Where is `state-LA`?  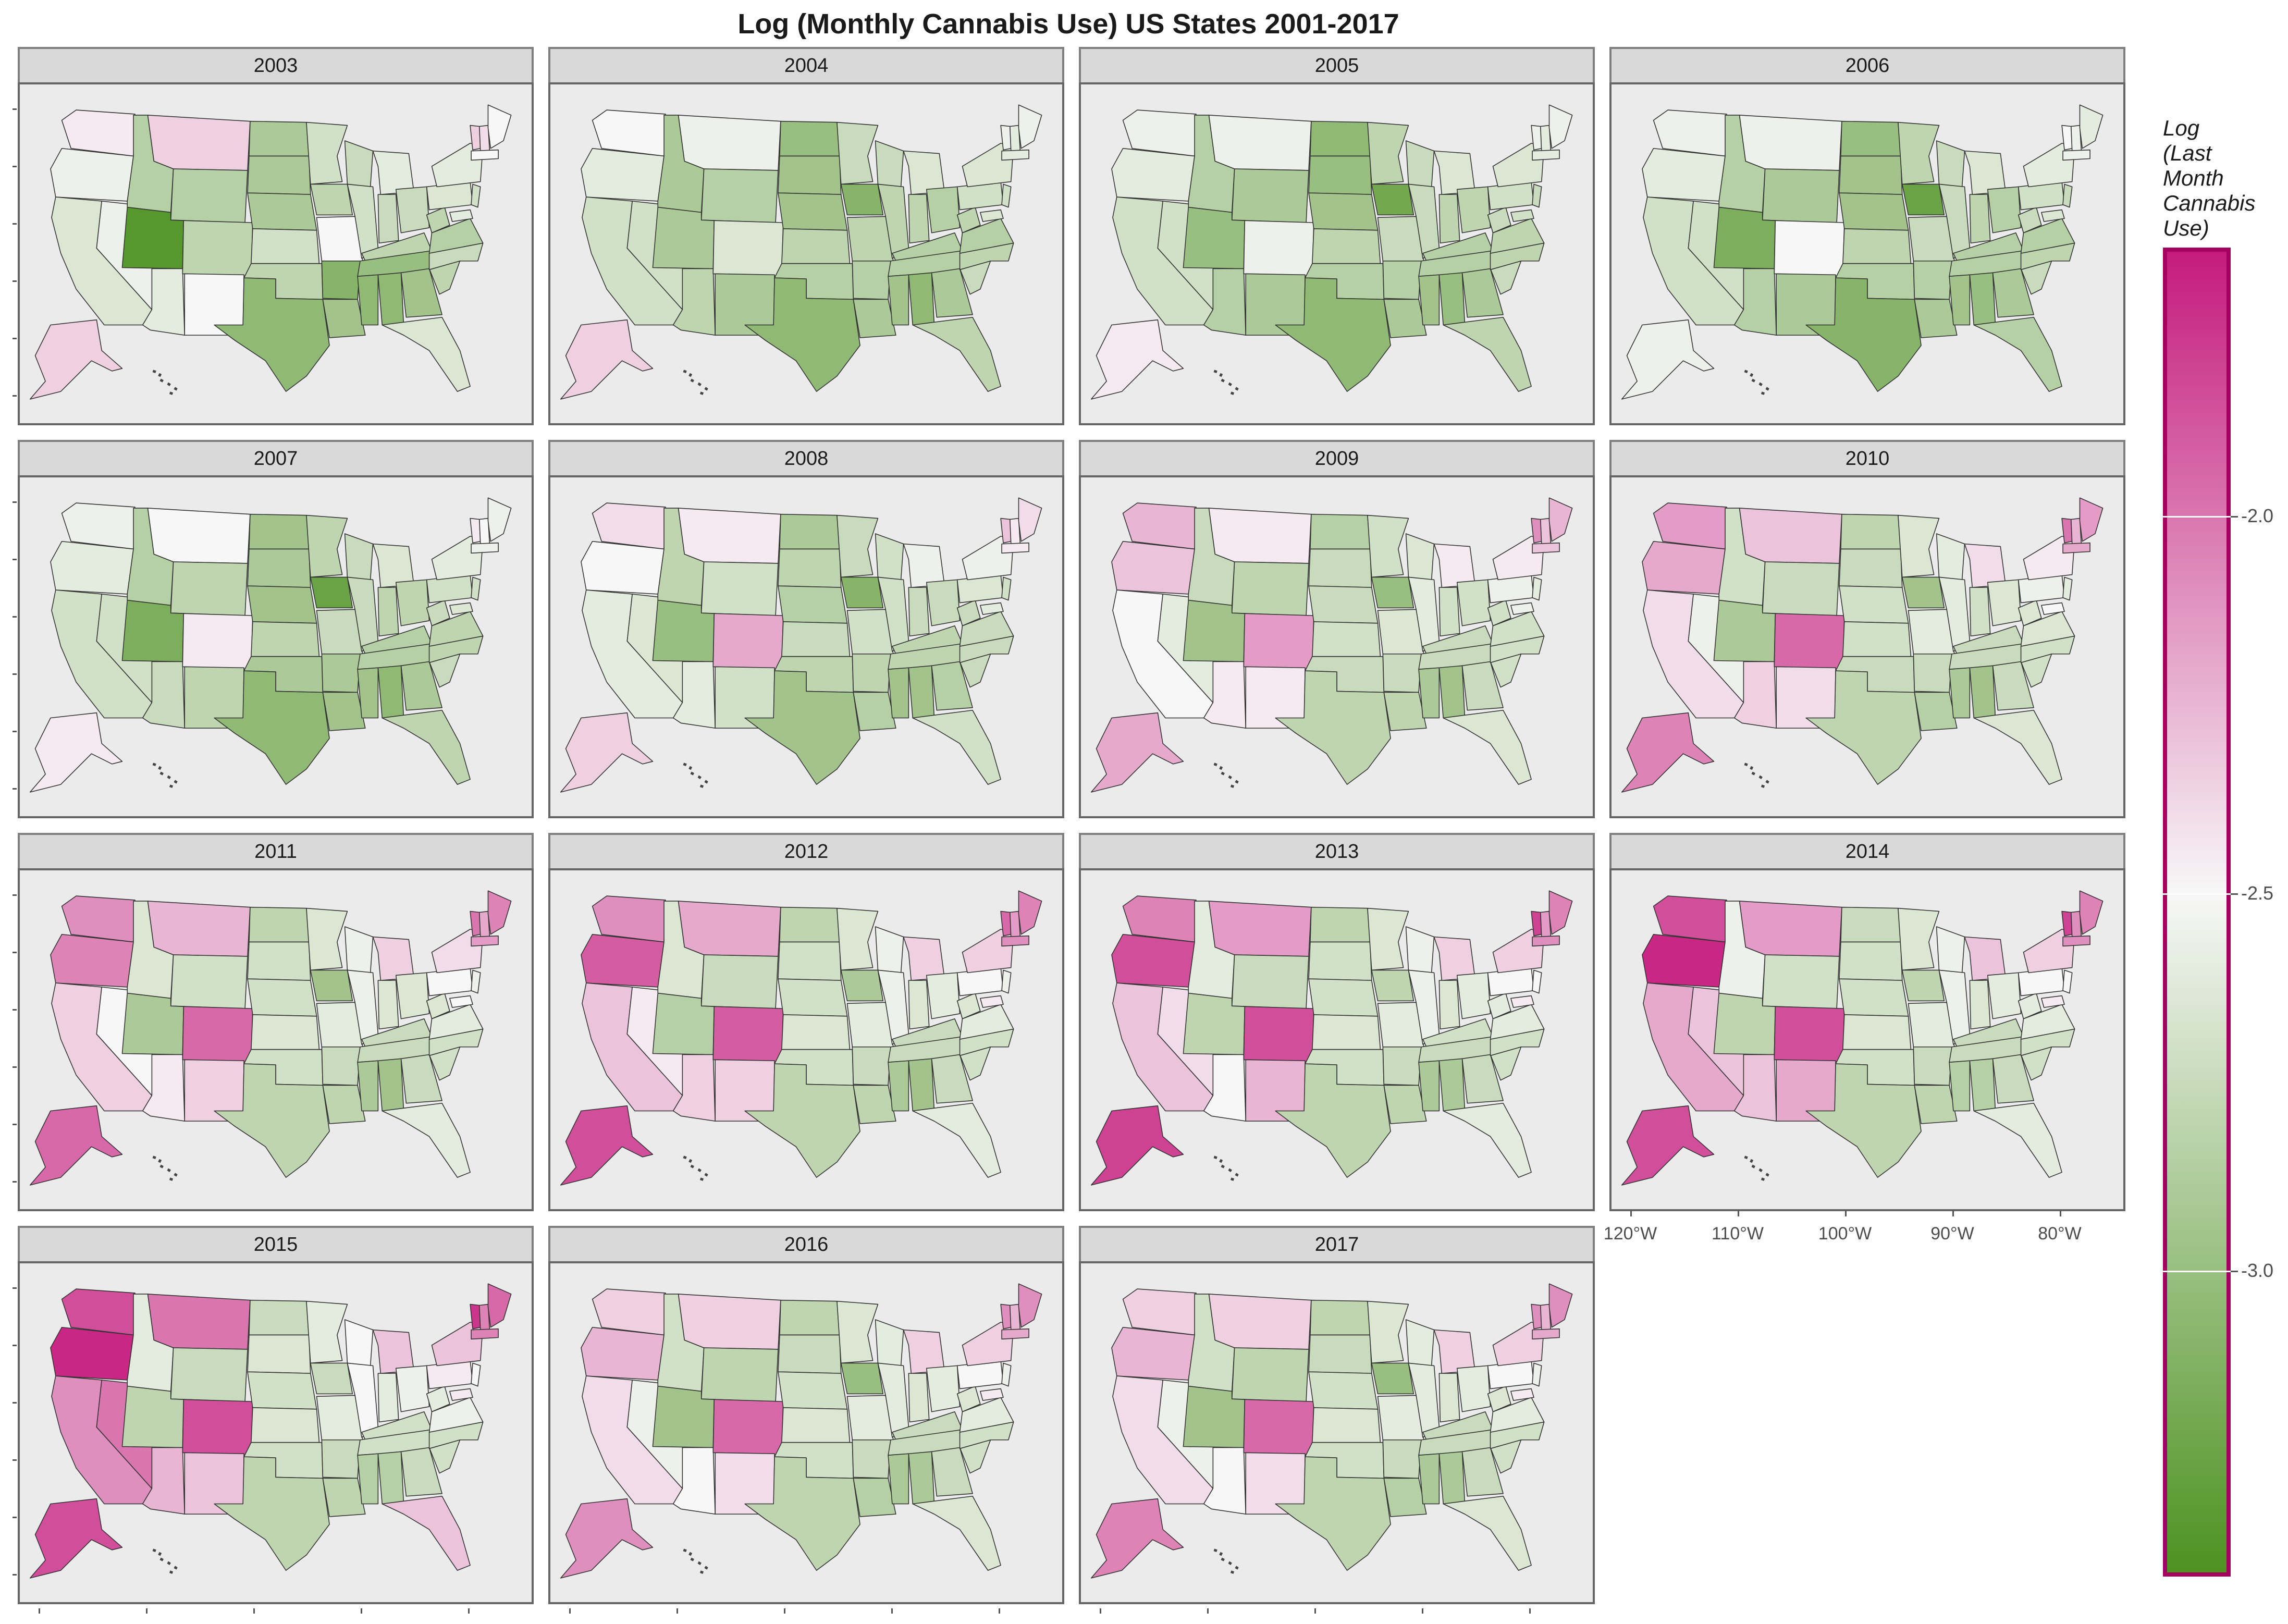
state-LA is located at coordinates (1405, 318).